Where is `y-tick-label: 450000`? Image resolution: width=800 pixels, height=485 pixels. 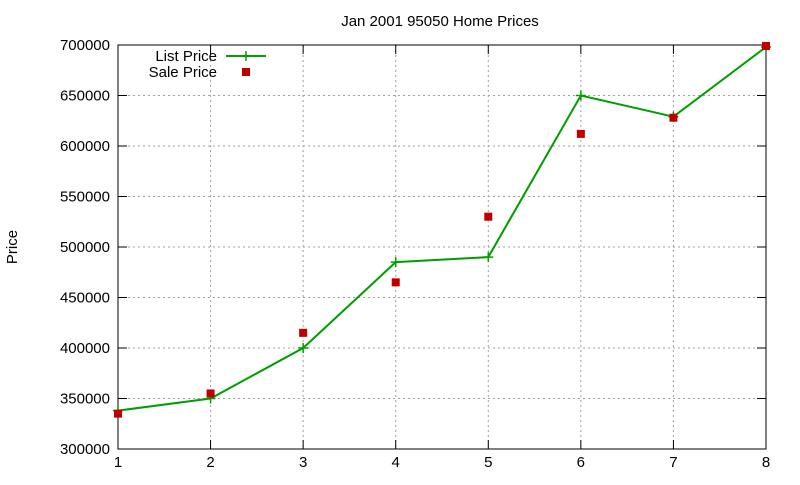 y-tick-label: 450000 is located at coordinates (85, 298).